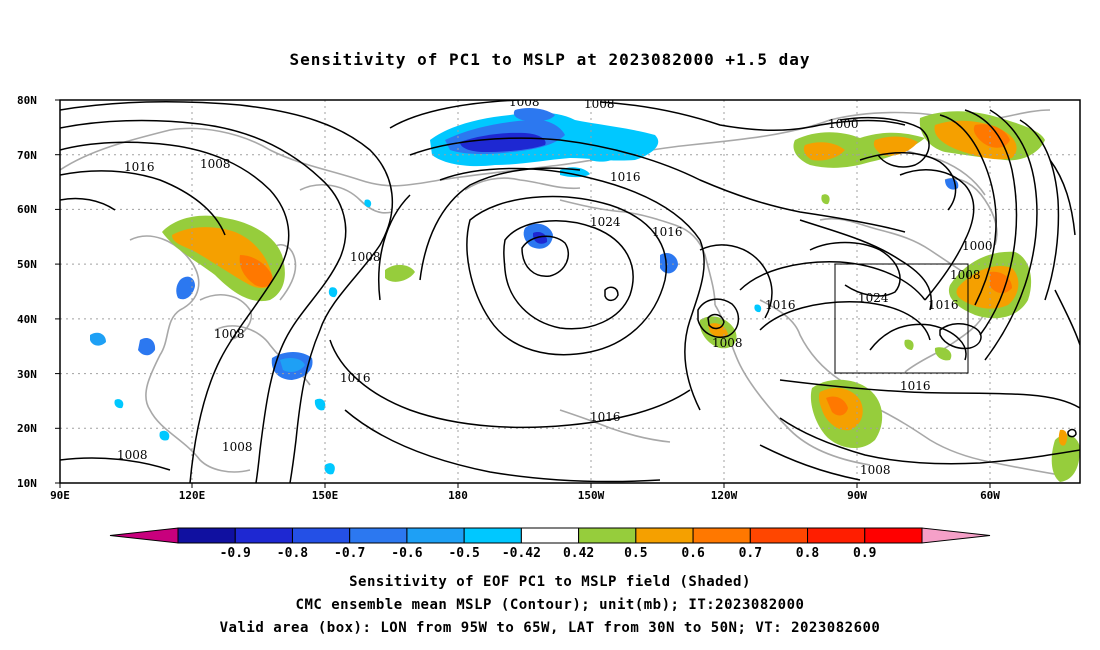 Image resolution: width=1100 pixels, height=650 pixels. What do you see at coordinates (525, 495) in the screenshot?
I see `longitude-labels: 90E 120E 150E 180 150W 120W 90W 60W` at bounding box center [525, 495].